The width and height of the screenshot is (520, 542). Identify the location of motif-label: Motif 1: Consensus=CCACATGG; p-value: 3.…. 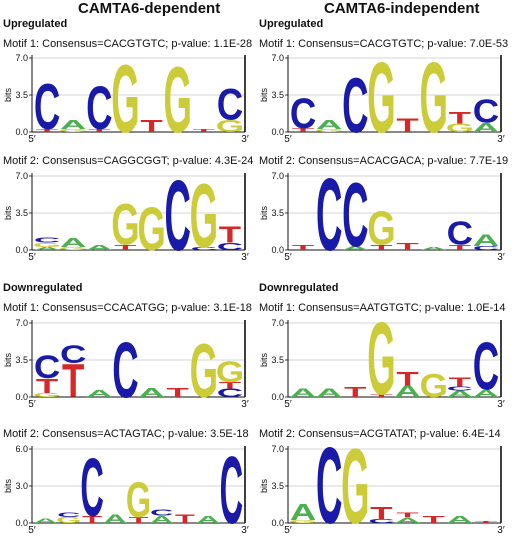
(127, 308).